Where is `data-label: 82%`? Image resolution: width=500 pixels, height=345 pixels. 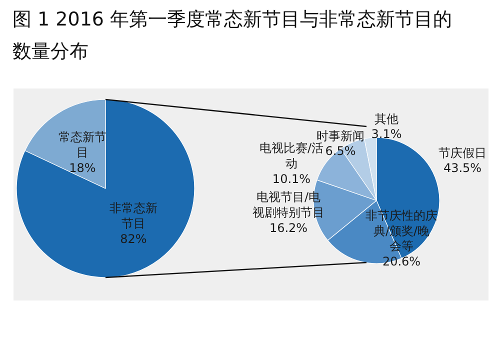
data-label: 82% is located at coordinates (133, 239).